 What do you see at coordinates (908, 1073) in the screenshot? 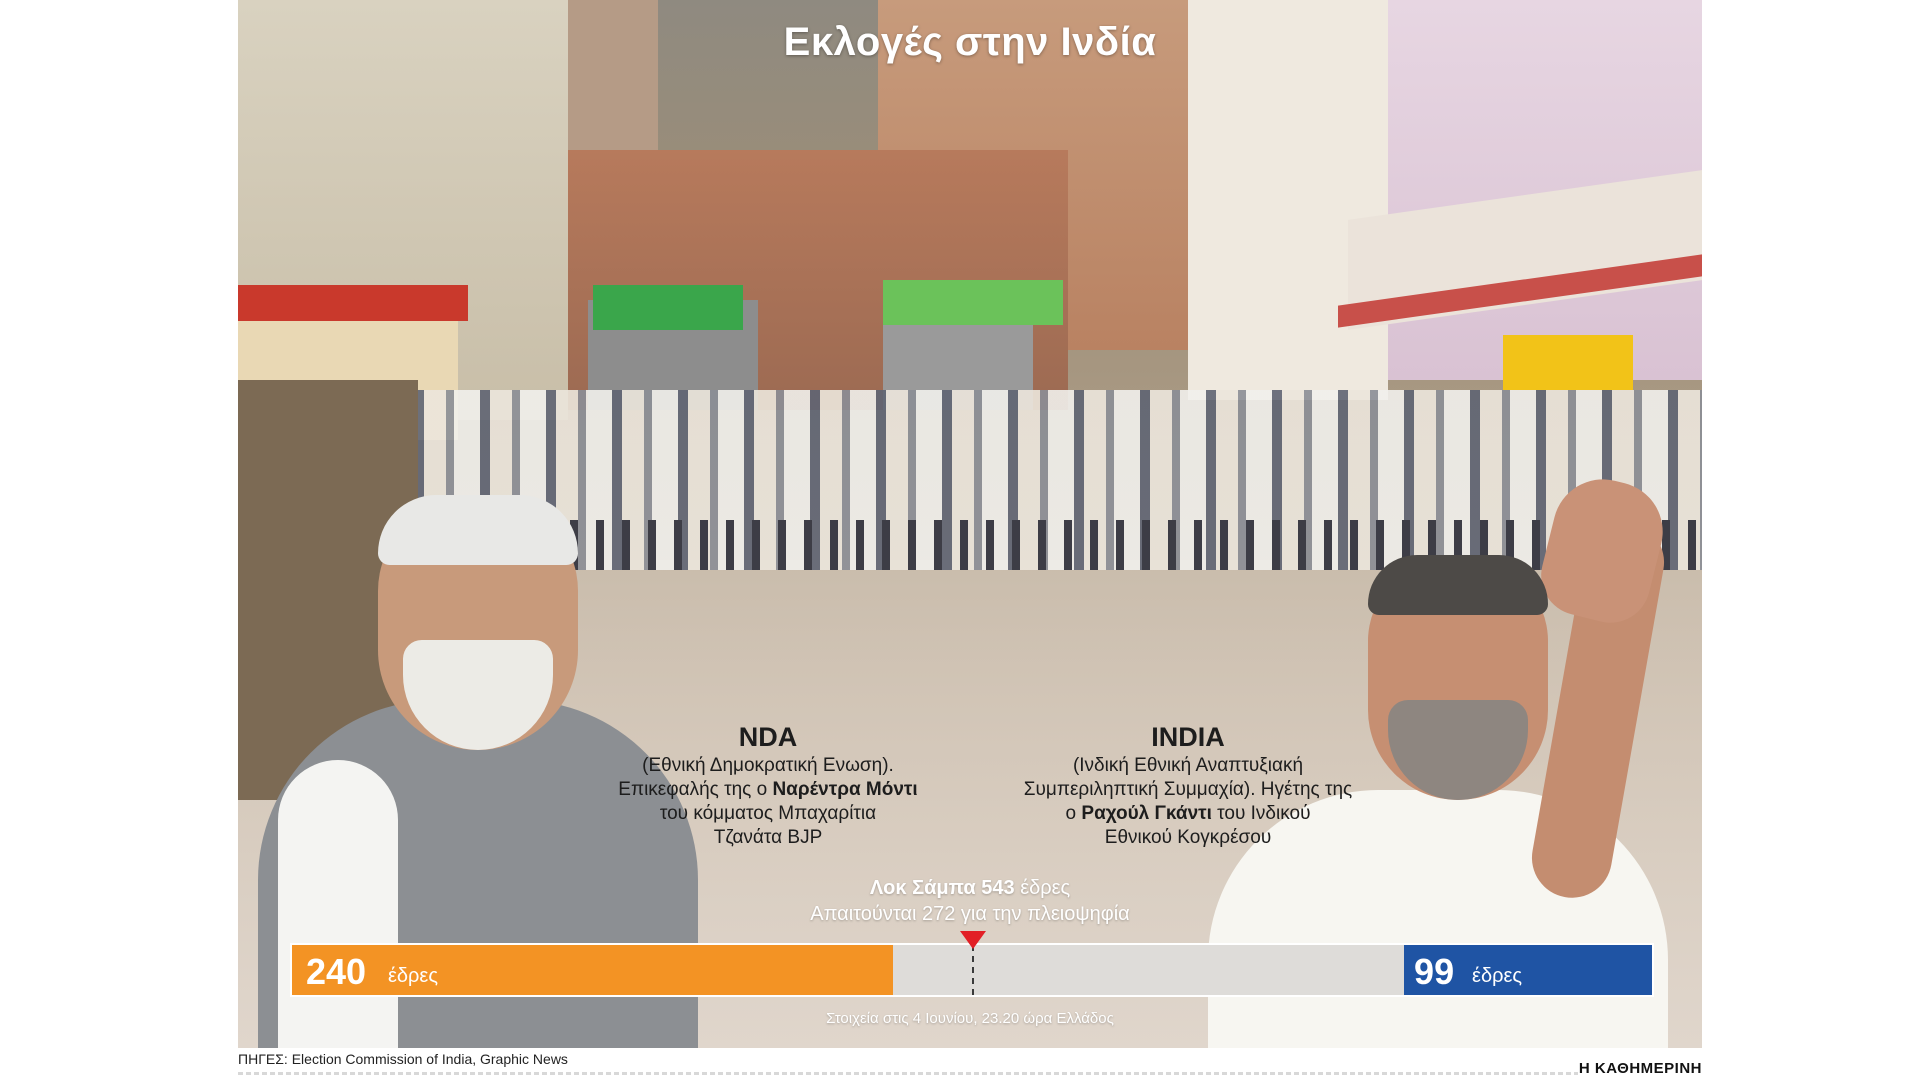
I see `footer-rule` at bounding box center [908, 1073].